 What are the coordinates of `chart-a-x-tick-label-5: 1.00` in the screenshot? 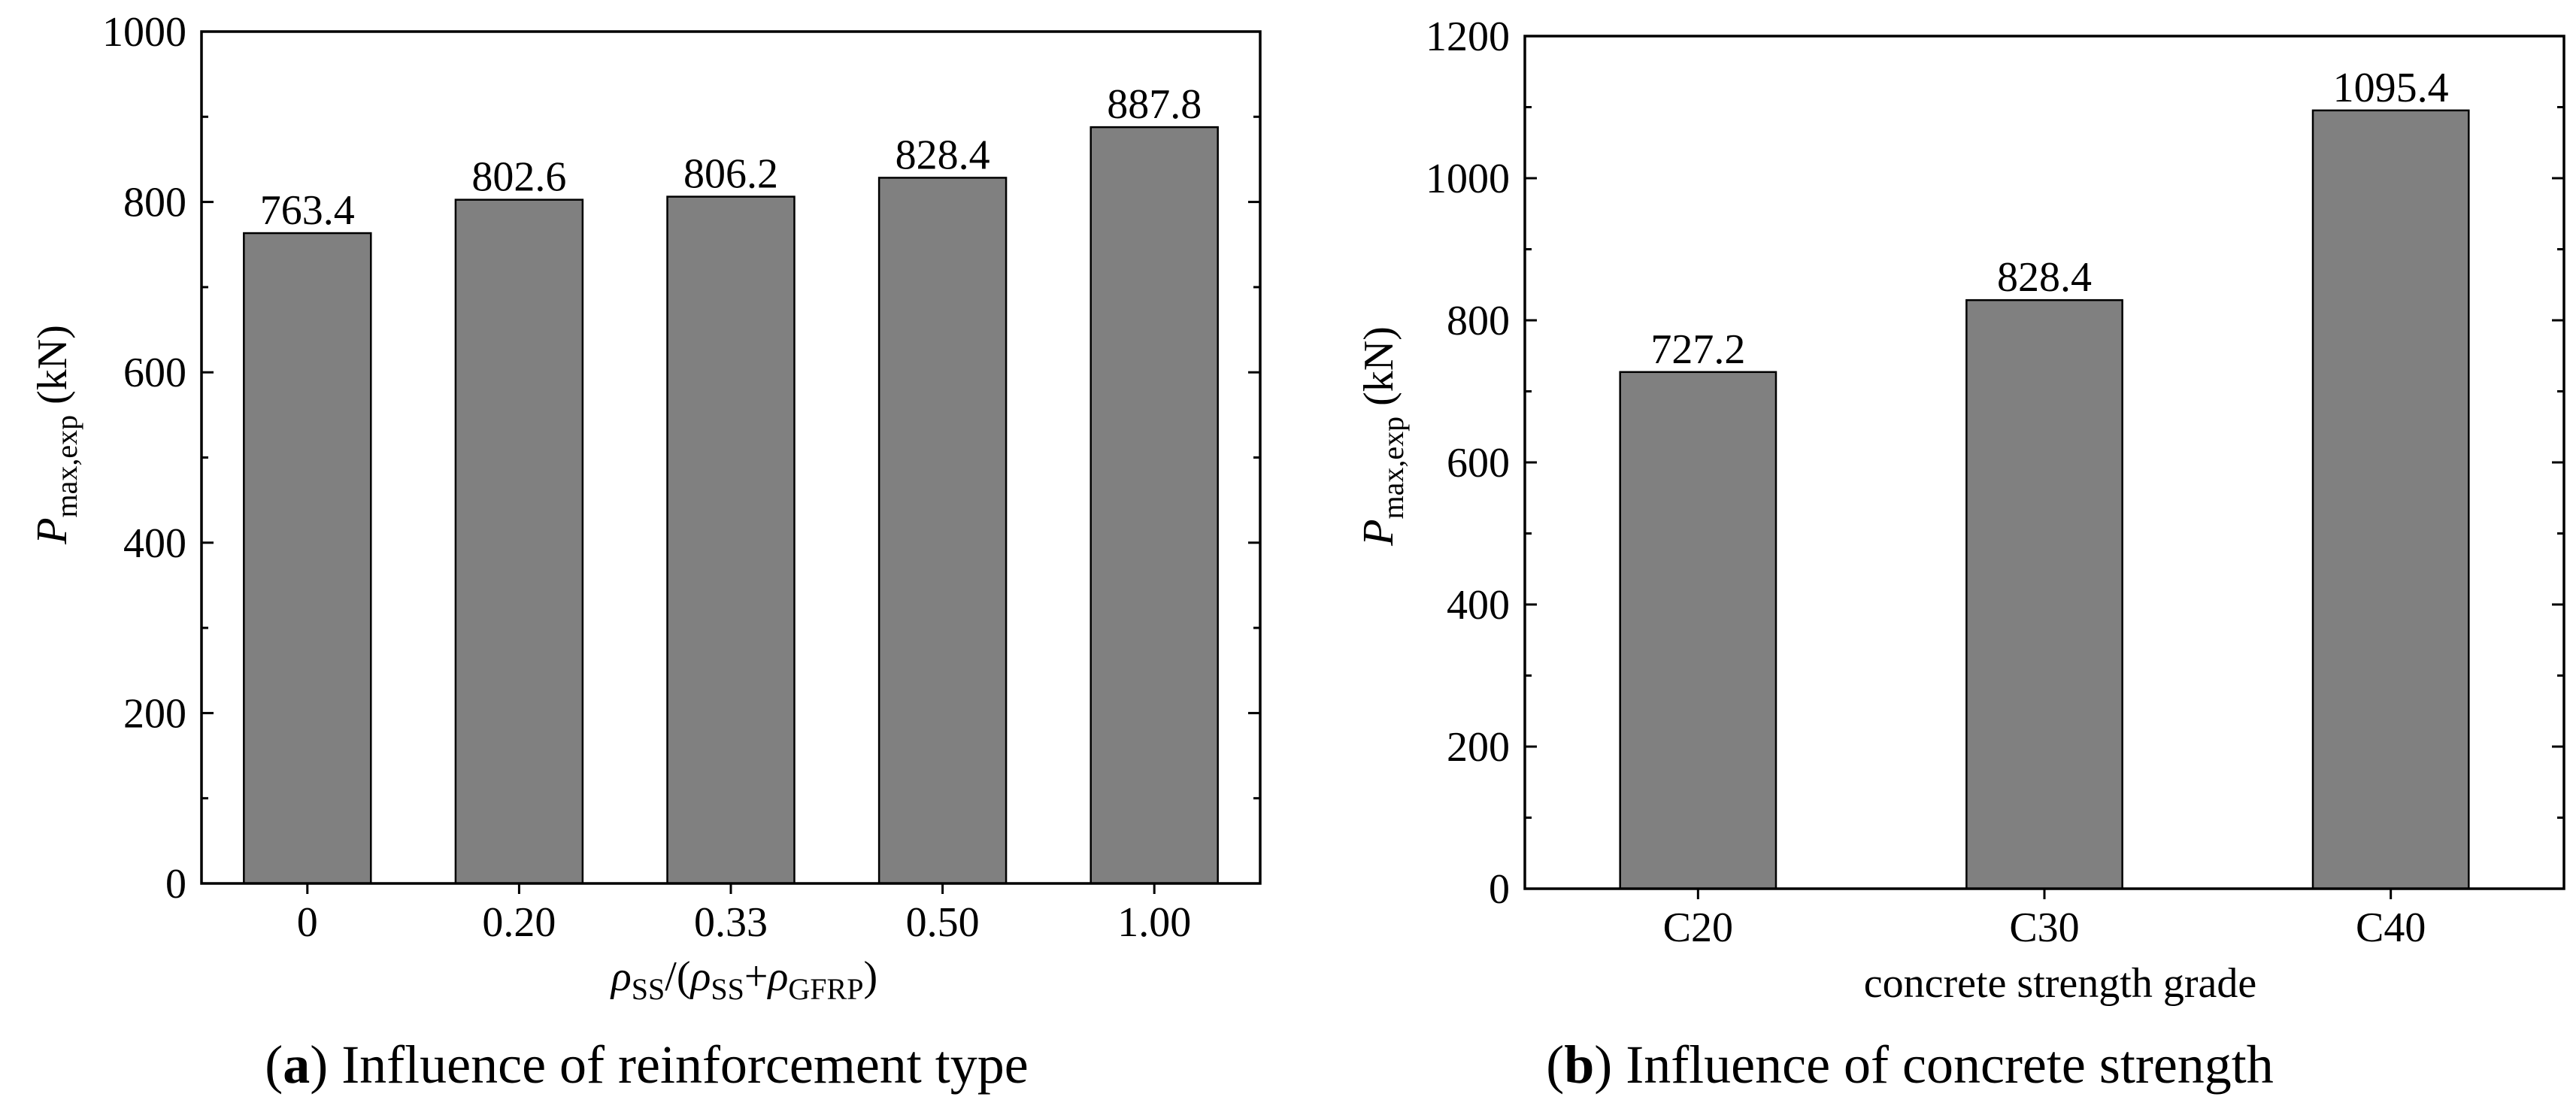 It's located at (1154, 922).